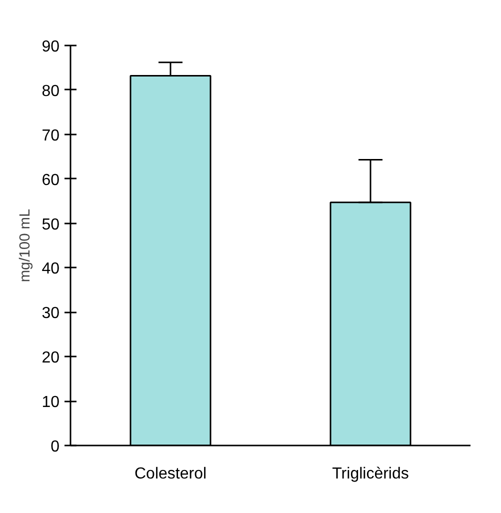 The image size is (501, 513). Describe the element at coordinates (51, 135) in the screenshot. I see `y-tick-label: 70` at that location.